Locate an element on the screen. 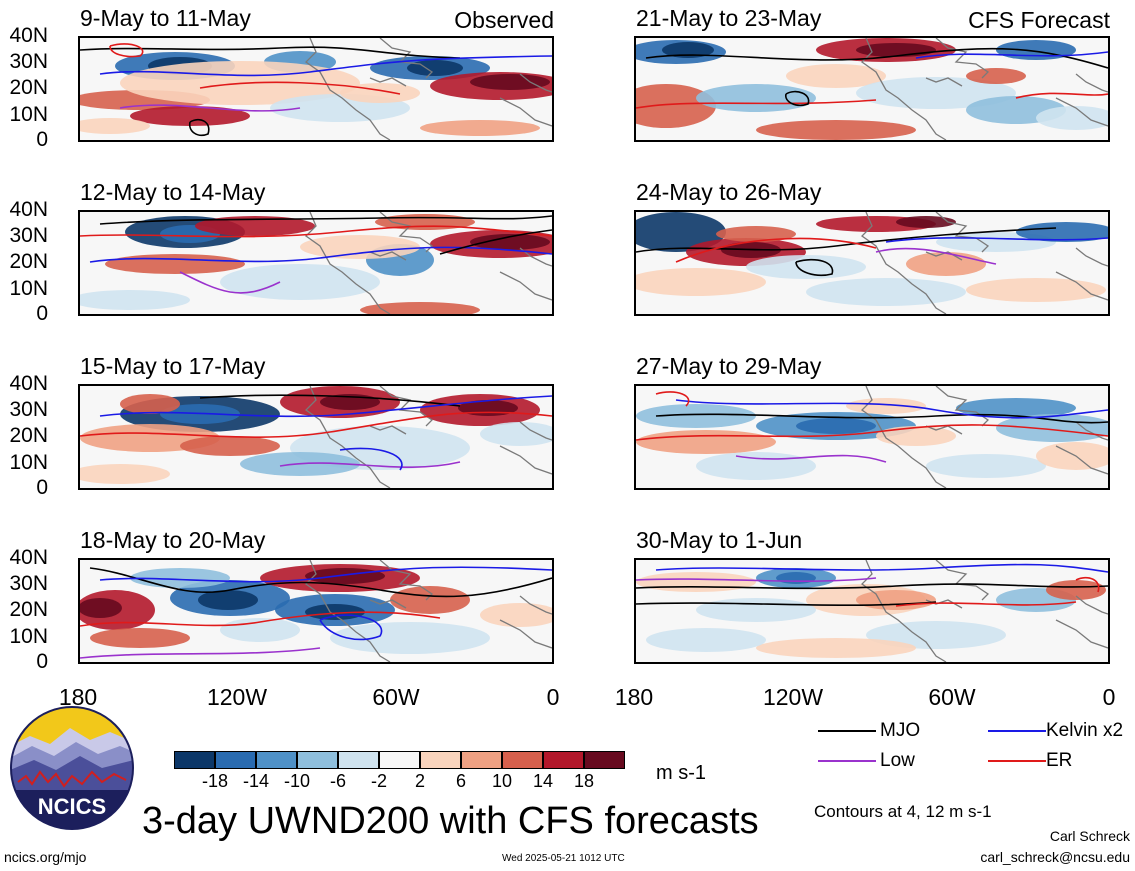 Image resolution: width=1135 pixels, height=871 pixels. ncics-logo: NCICS is located at coordinates (72, 768).